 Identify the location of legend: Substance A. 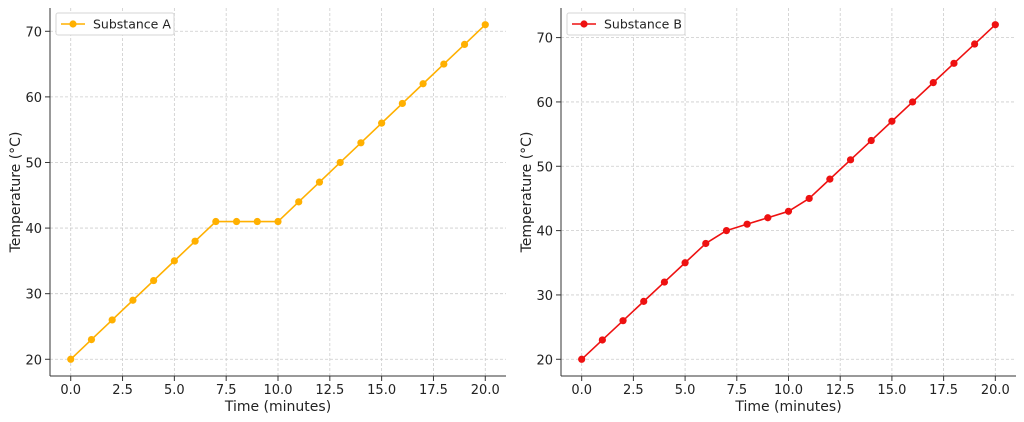
(115, 24).